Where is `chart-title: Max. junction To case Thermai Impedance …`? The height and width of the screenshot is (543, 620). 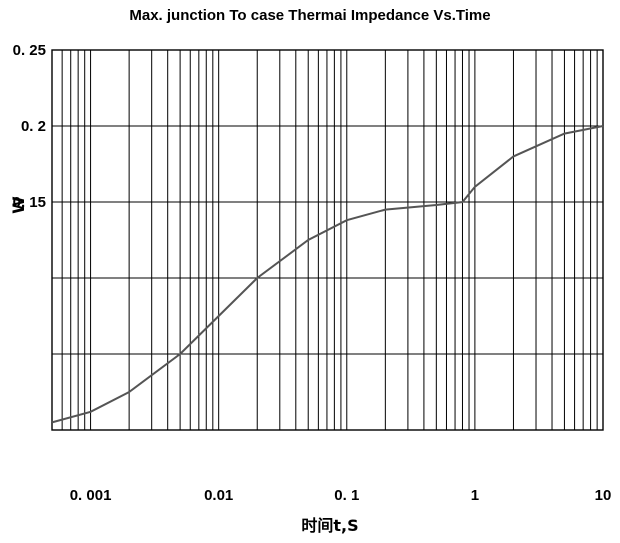 chart-title: Max. junction To case Thermai Impedance … is located at coordinates (309, 15).